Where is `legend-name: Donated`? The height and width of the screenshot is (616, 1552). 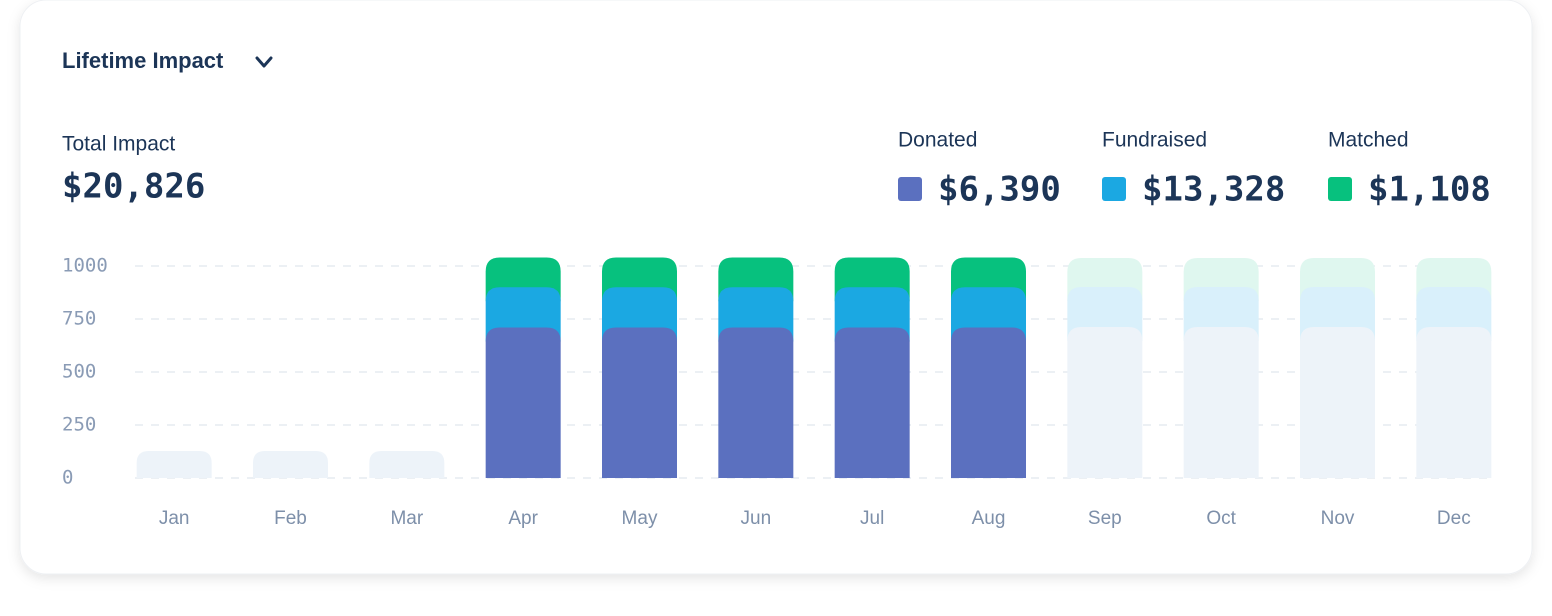 legend-name: Donated is located at coordinates (937, 140).